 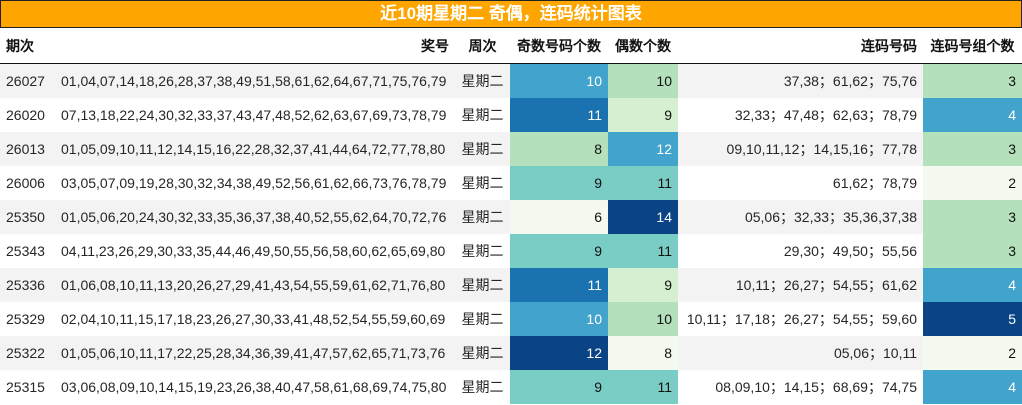 What do you see at coordinates (27, 149) in the screenshot?
I see `issue-cell: 26013` at bounding box center [27, 149].